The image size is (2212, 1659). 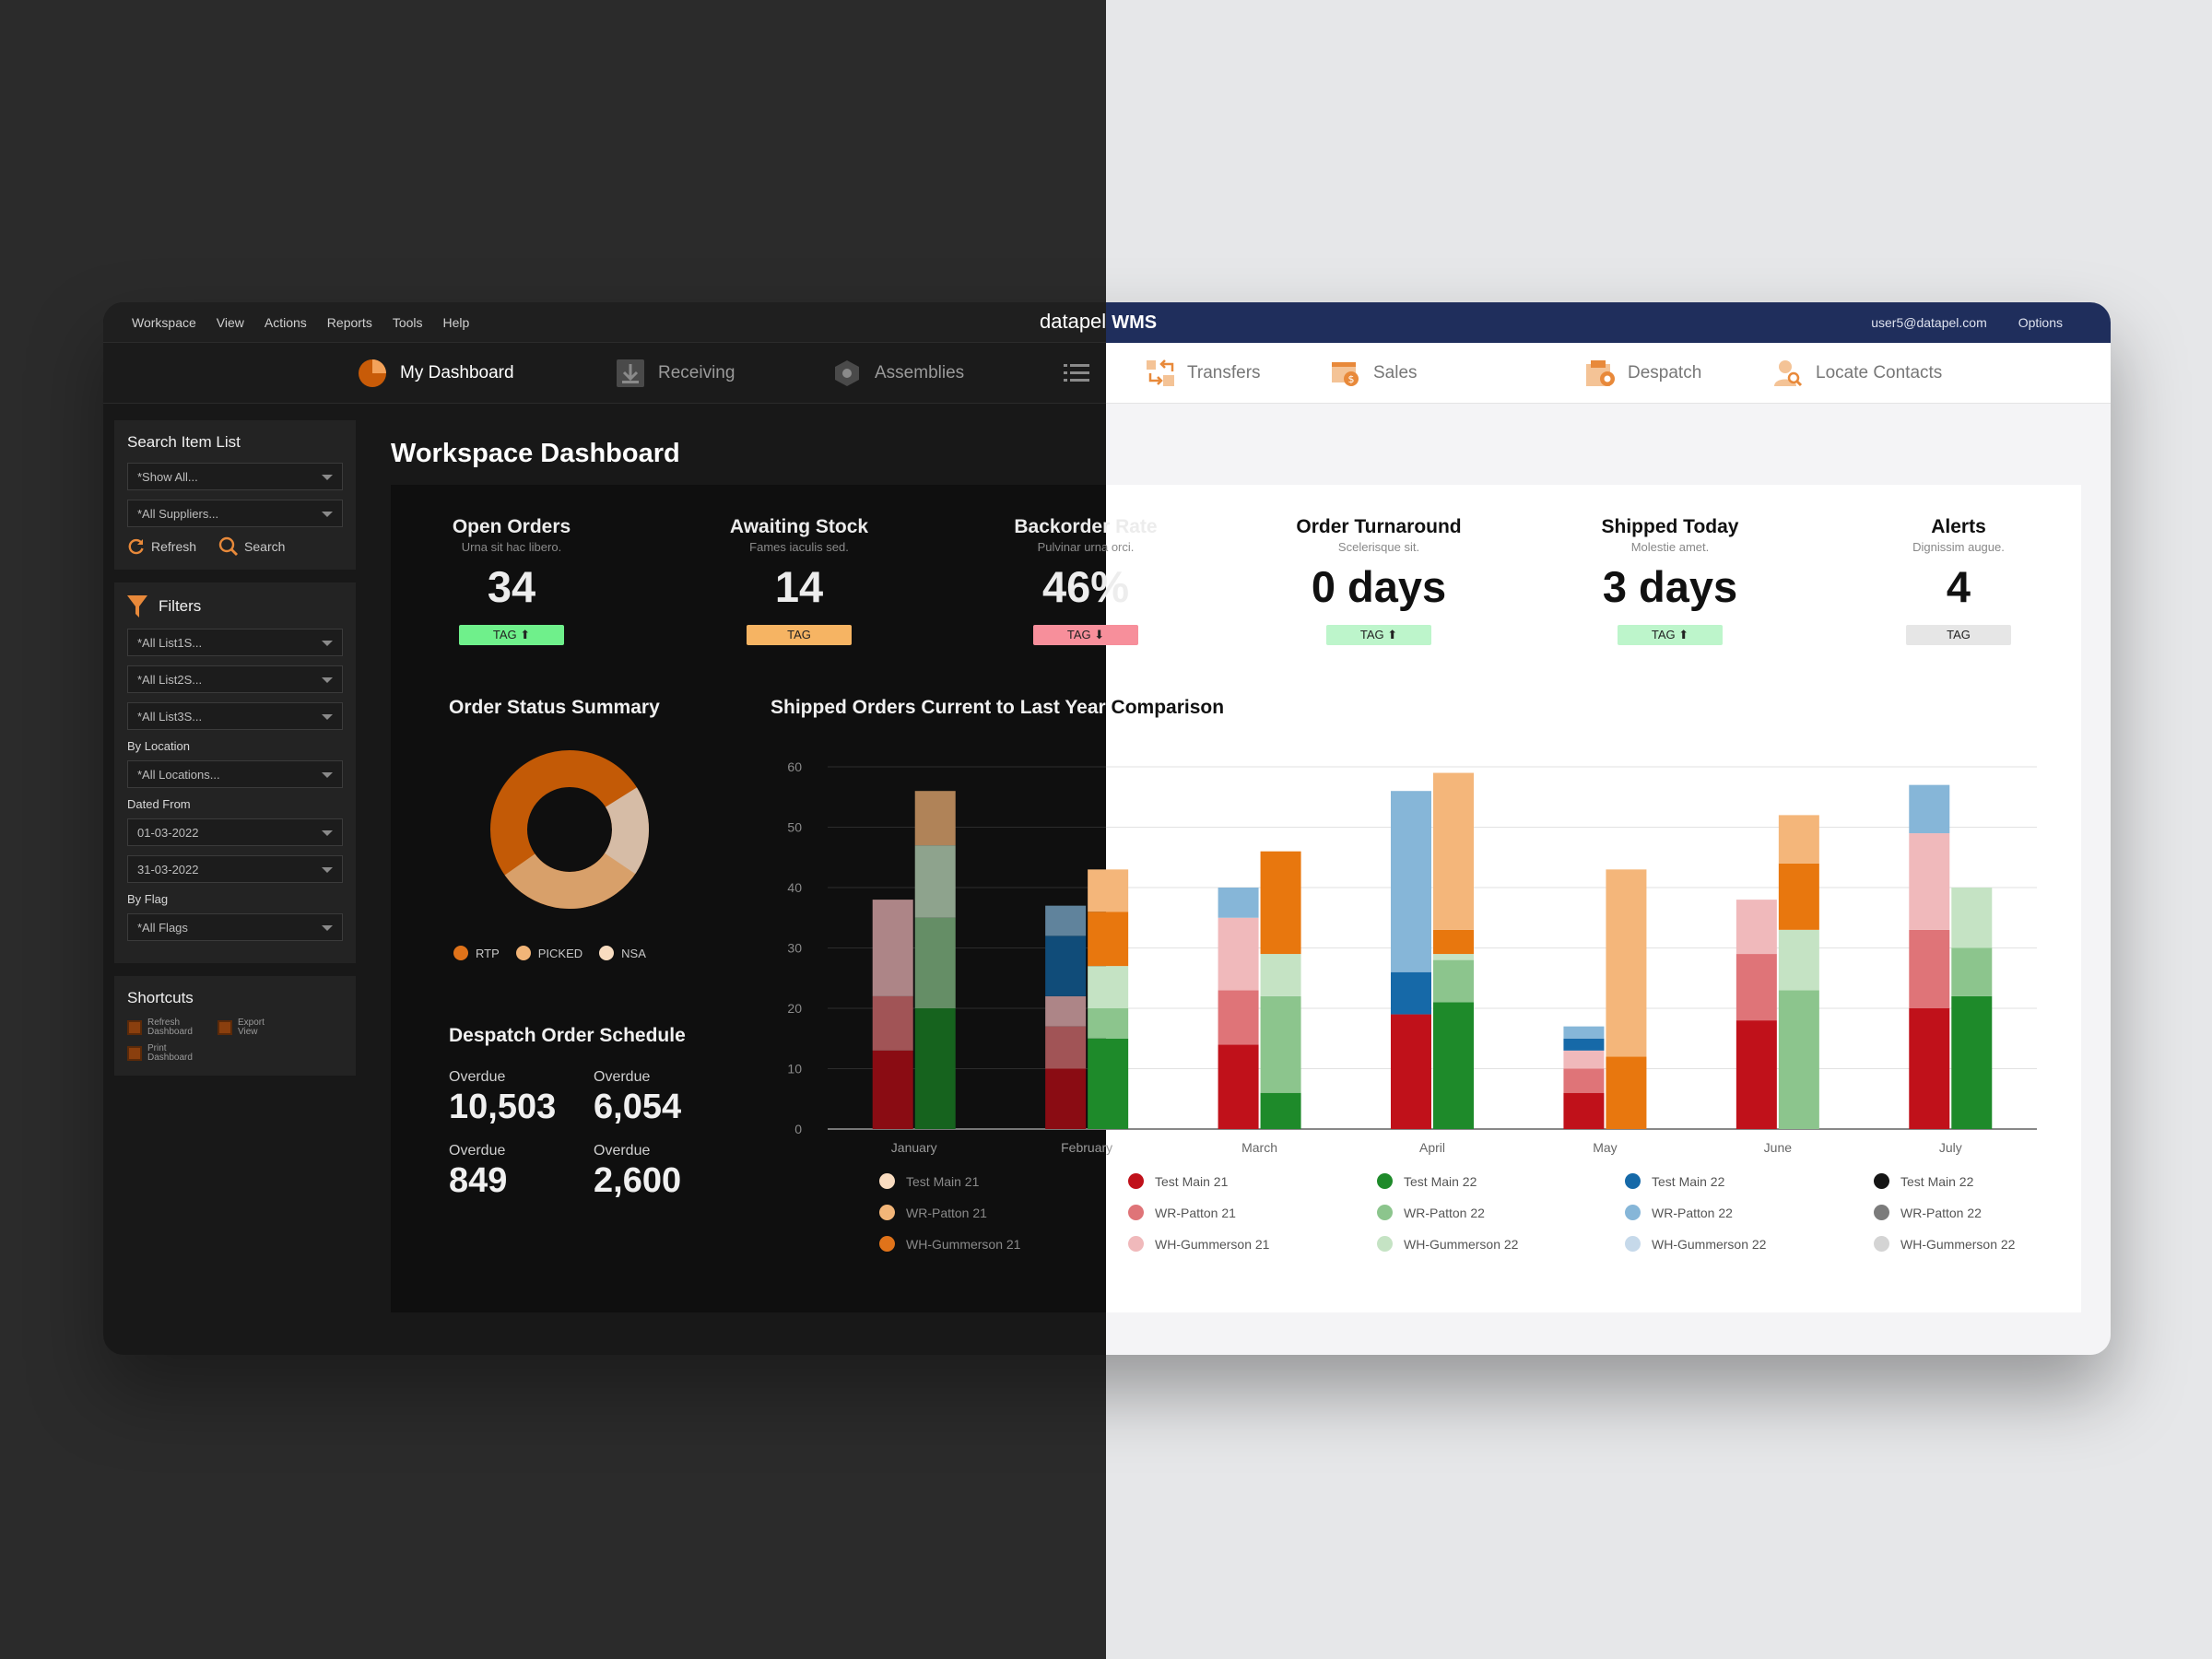 I want to click on date-to-select: 31-03-2022, so click(x=235, y=869).